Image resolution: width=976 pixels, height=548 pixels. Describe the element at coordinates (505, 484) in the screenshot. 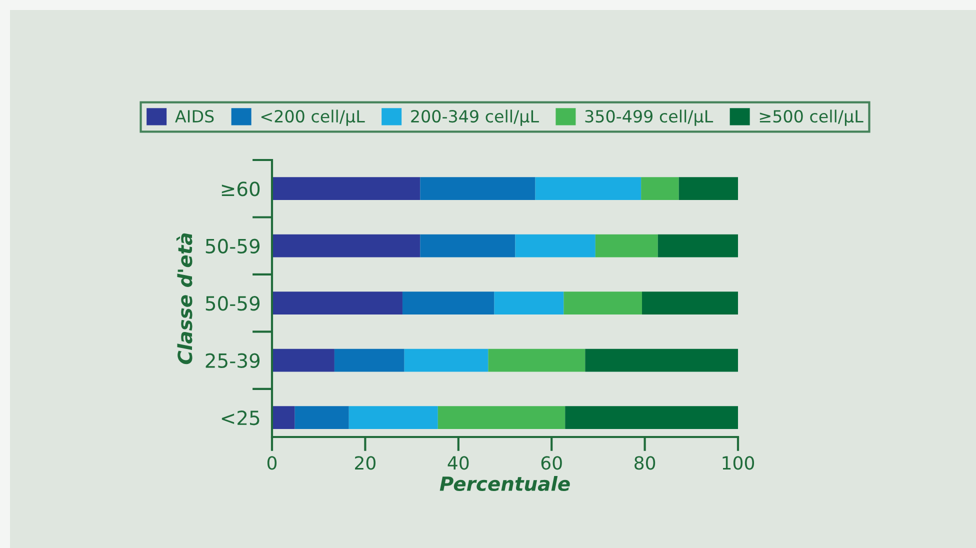

I see `x-axis-title: Percentuale` at that location.